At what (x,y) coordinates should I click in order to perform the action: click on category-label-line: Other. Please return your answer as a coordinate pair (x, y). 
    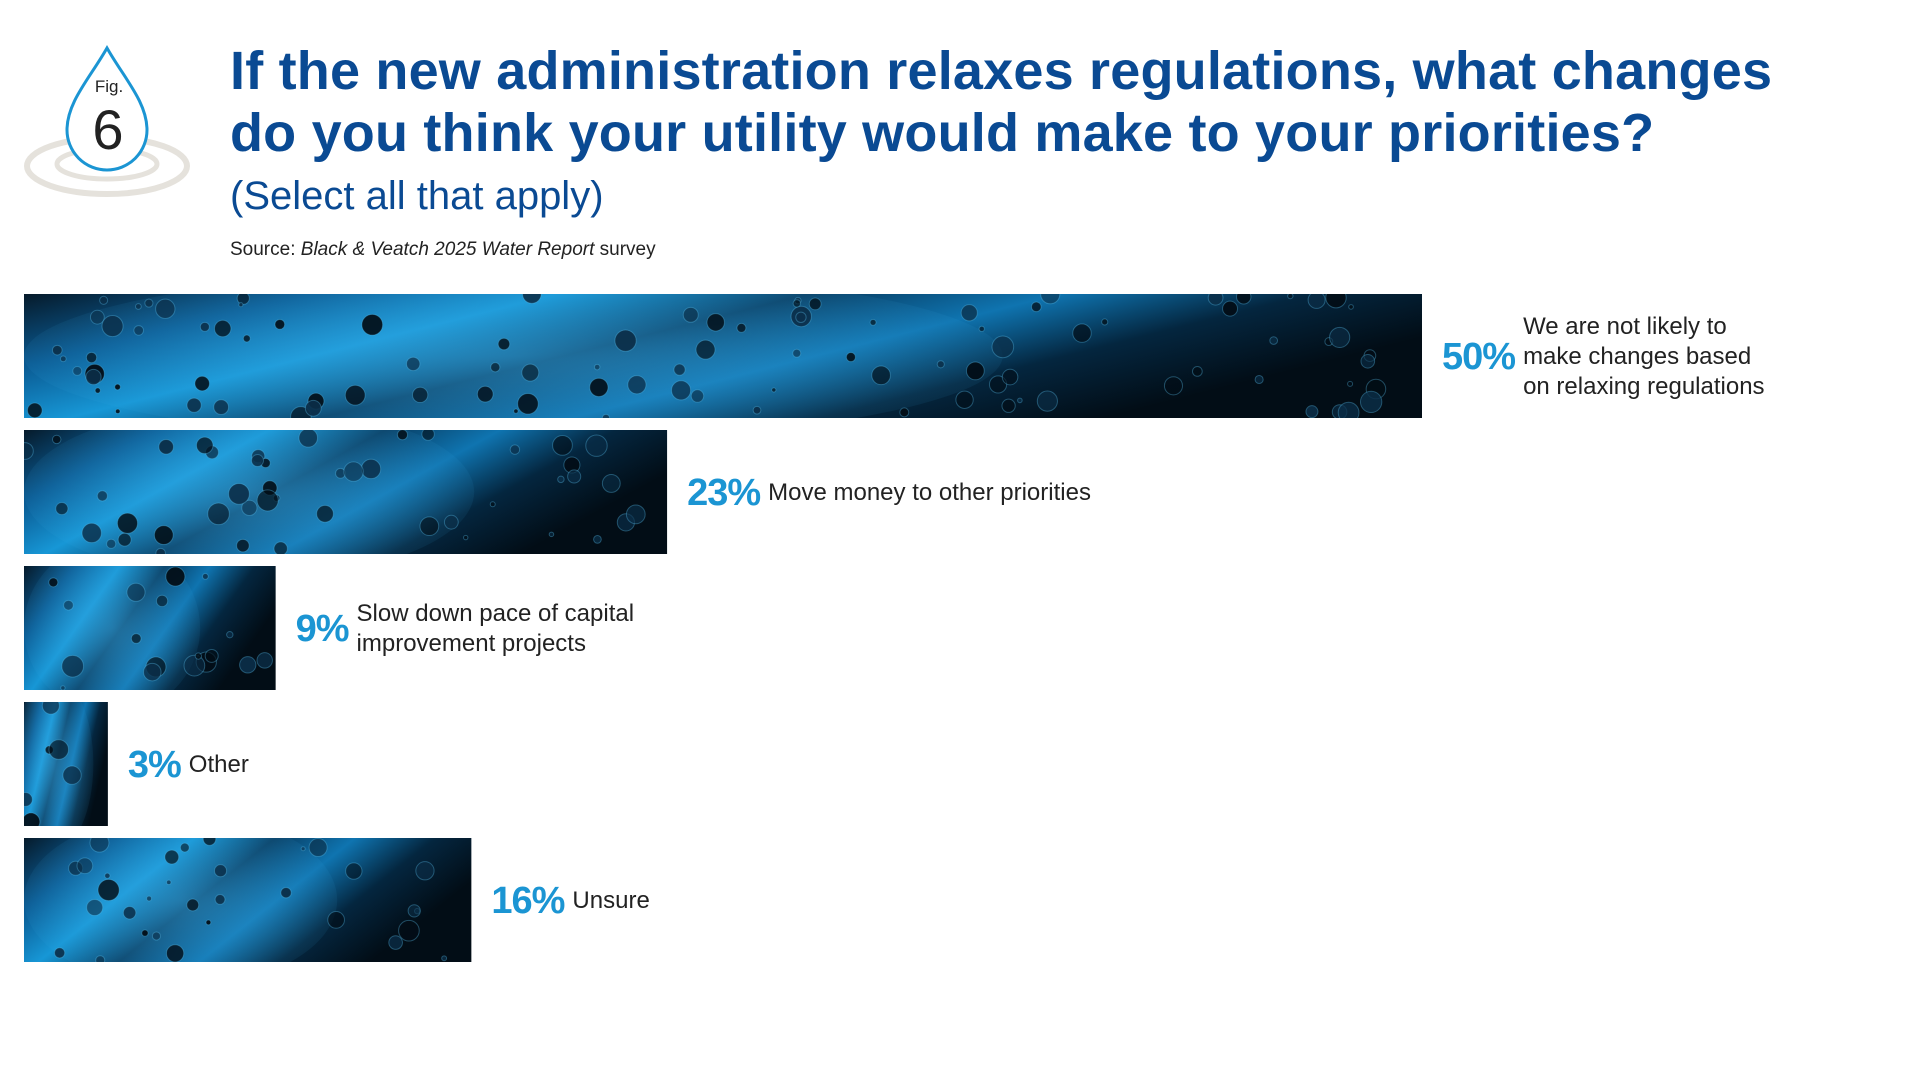
    Looking at the image, I should click on (219, 764).